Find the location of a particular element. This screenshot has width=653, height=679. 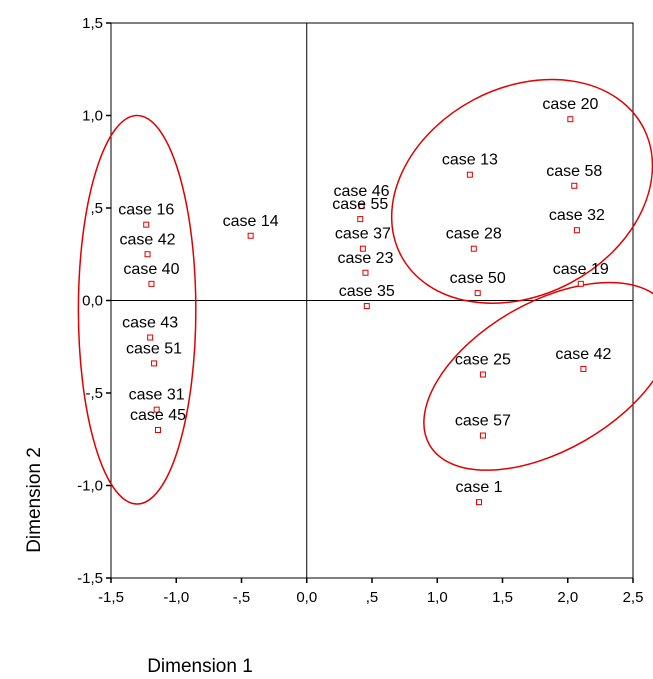

point-label: case 55 is located at coordinates (360, 204).